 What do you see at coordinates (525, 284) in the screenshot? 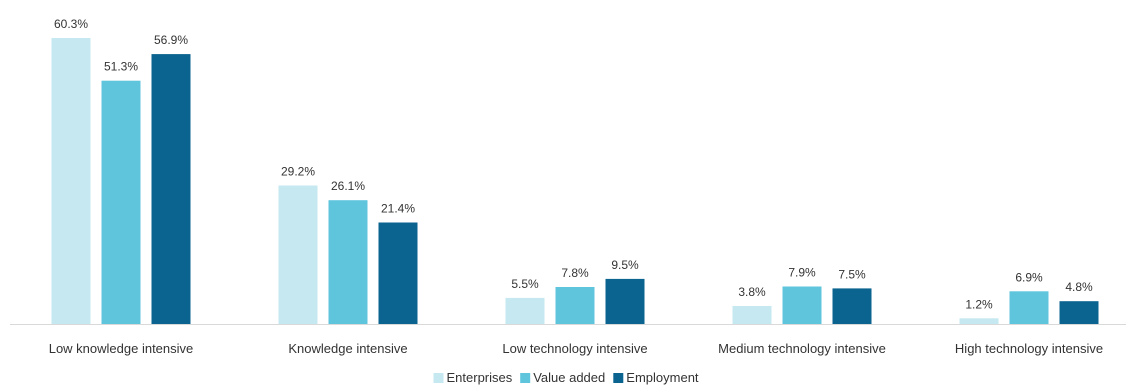
I see `data-label-enterprises-2: 5.5%` at bounding box center [525, 284].